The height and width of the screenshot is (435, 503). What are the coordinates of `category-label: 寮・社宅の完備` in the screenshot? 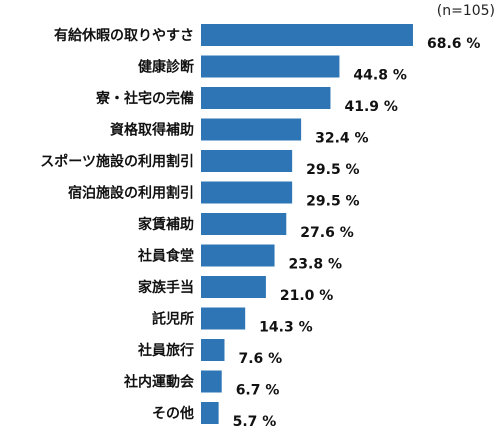 It's located at (144, 98).